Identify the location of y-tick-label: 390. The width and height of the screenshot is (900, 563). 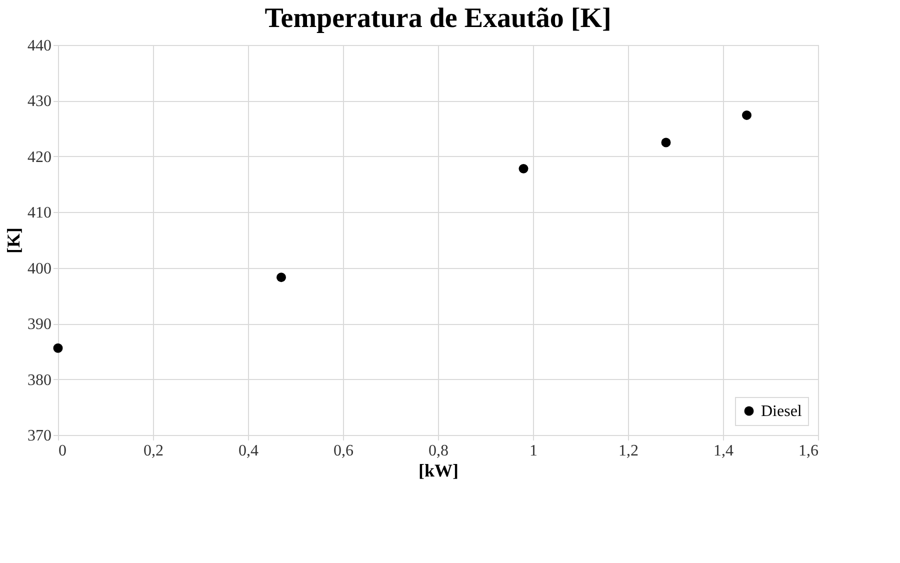
(40, 325).